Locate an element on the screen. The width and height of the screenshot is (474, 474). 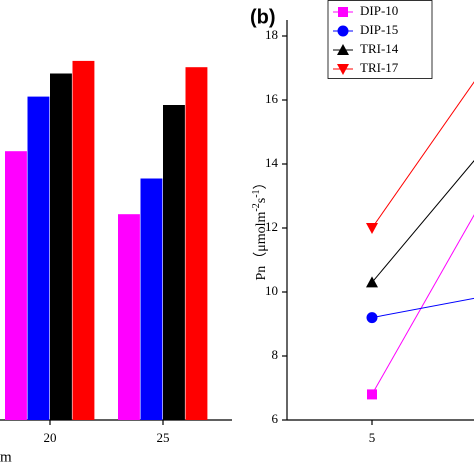
y-axis-label: Pn（μmolm-2s-1） is located at coordinates (260, 227).